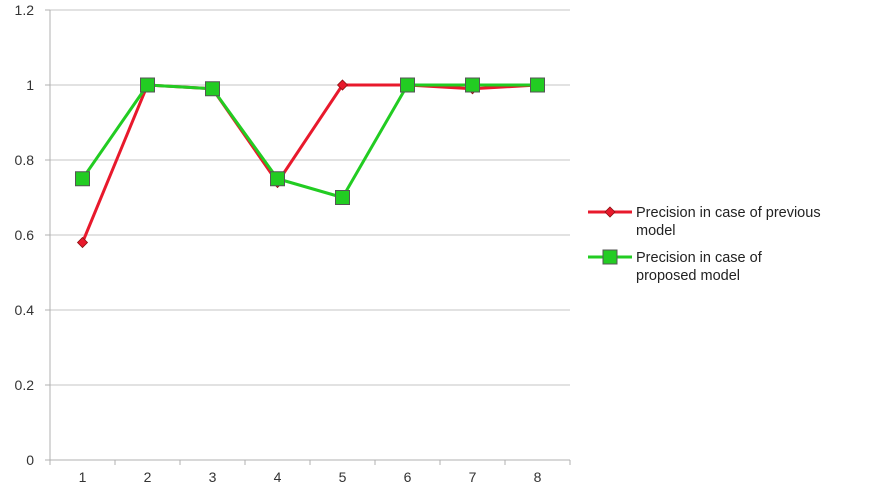  I want to click on legend-item-0: Precision in case of previous model, so click(704, 222).